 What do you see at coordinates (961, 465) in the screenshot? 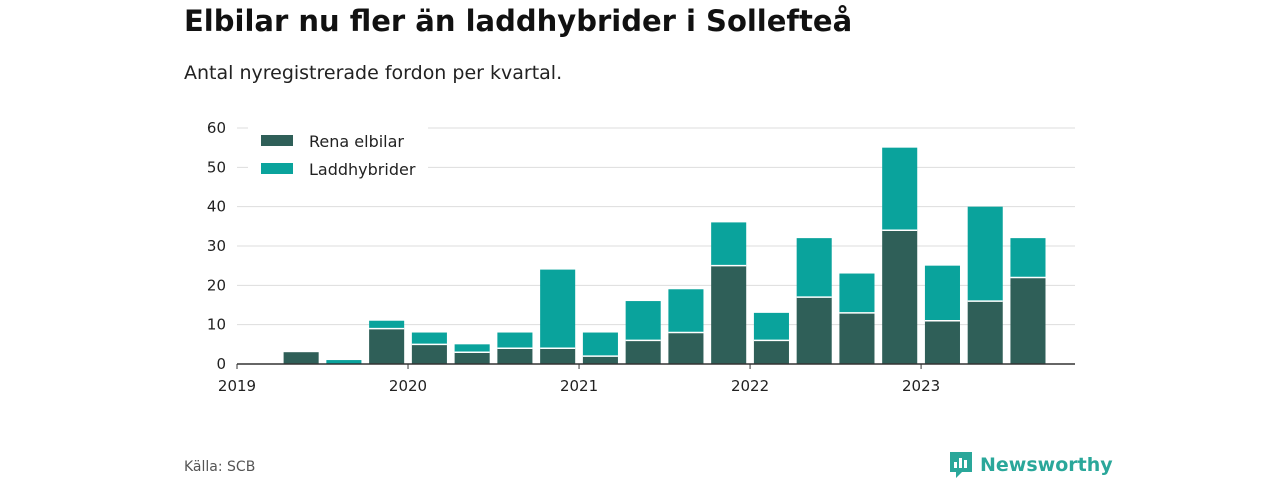
I see `newsworthy-logo-icon` at bounding box center [961, 465].